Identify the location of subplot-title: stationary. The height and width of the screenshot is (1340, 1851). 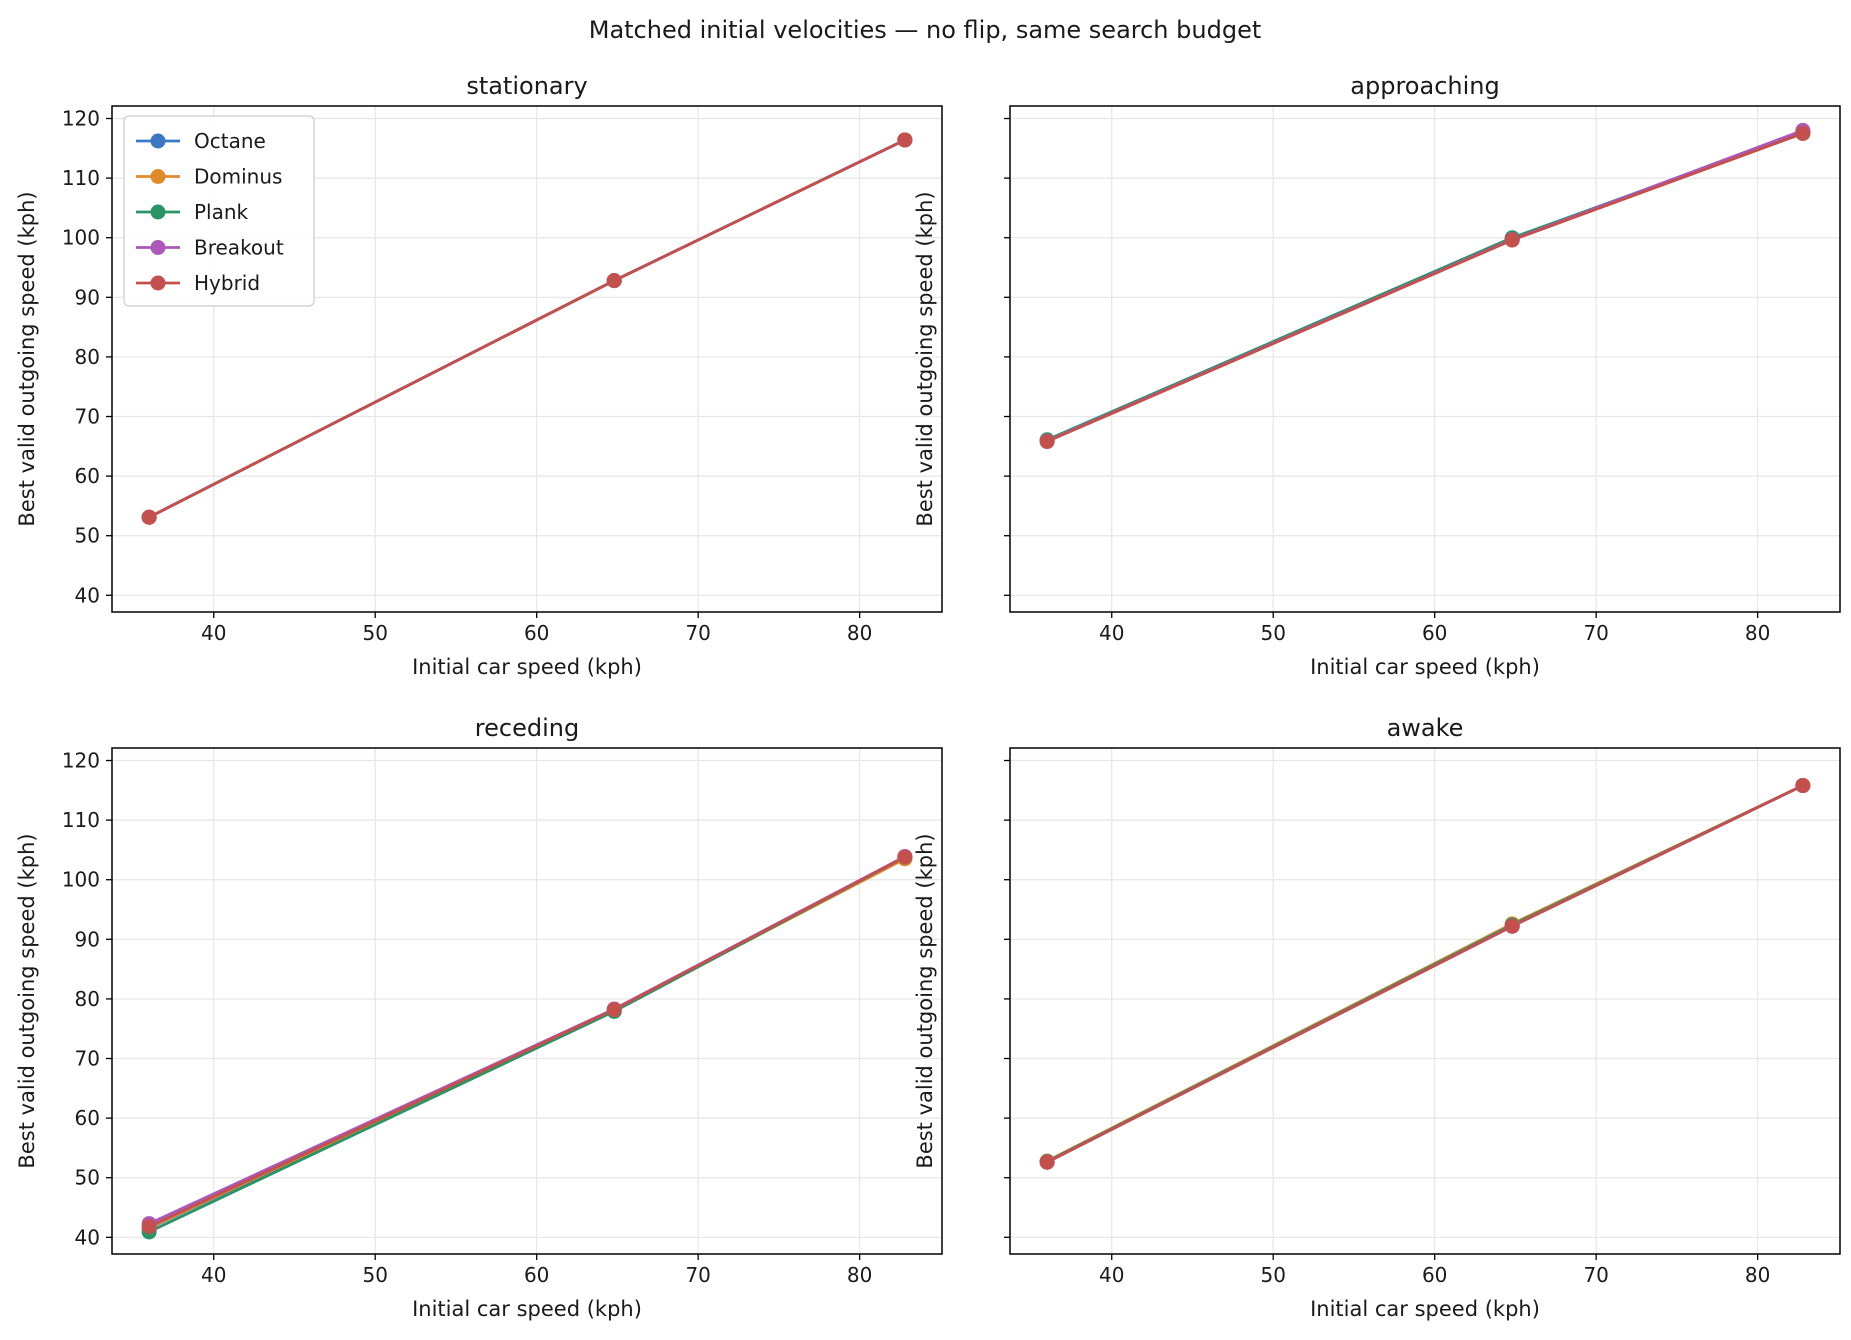
(526, 86).